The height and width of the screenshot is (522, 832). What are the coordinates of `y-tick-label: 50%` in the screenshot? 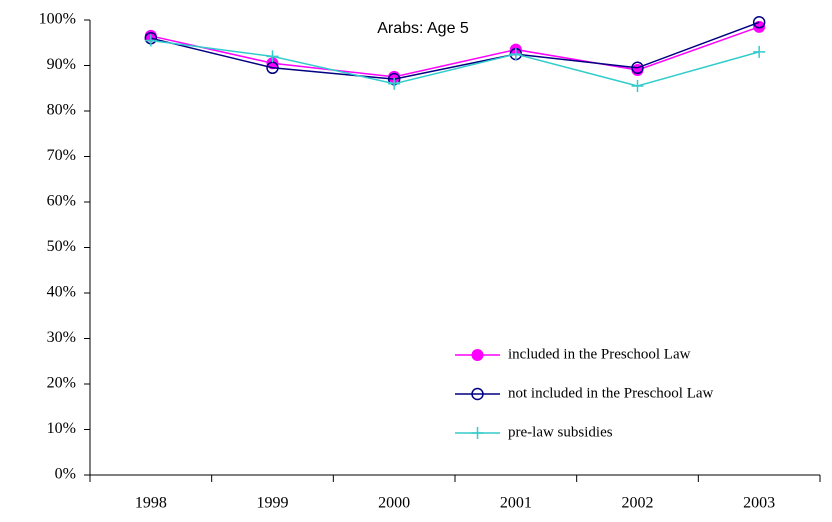 It's located at (61, 246).